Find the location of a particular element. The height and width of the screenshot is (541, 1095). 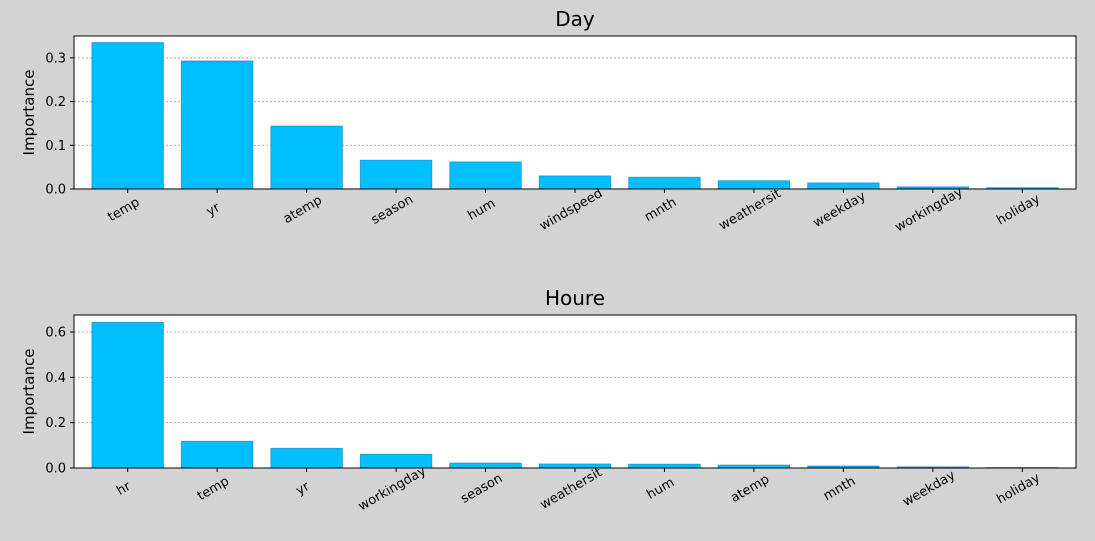

y-tick-label: 0.1 is located at coordinates (55, 146).